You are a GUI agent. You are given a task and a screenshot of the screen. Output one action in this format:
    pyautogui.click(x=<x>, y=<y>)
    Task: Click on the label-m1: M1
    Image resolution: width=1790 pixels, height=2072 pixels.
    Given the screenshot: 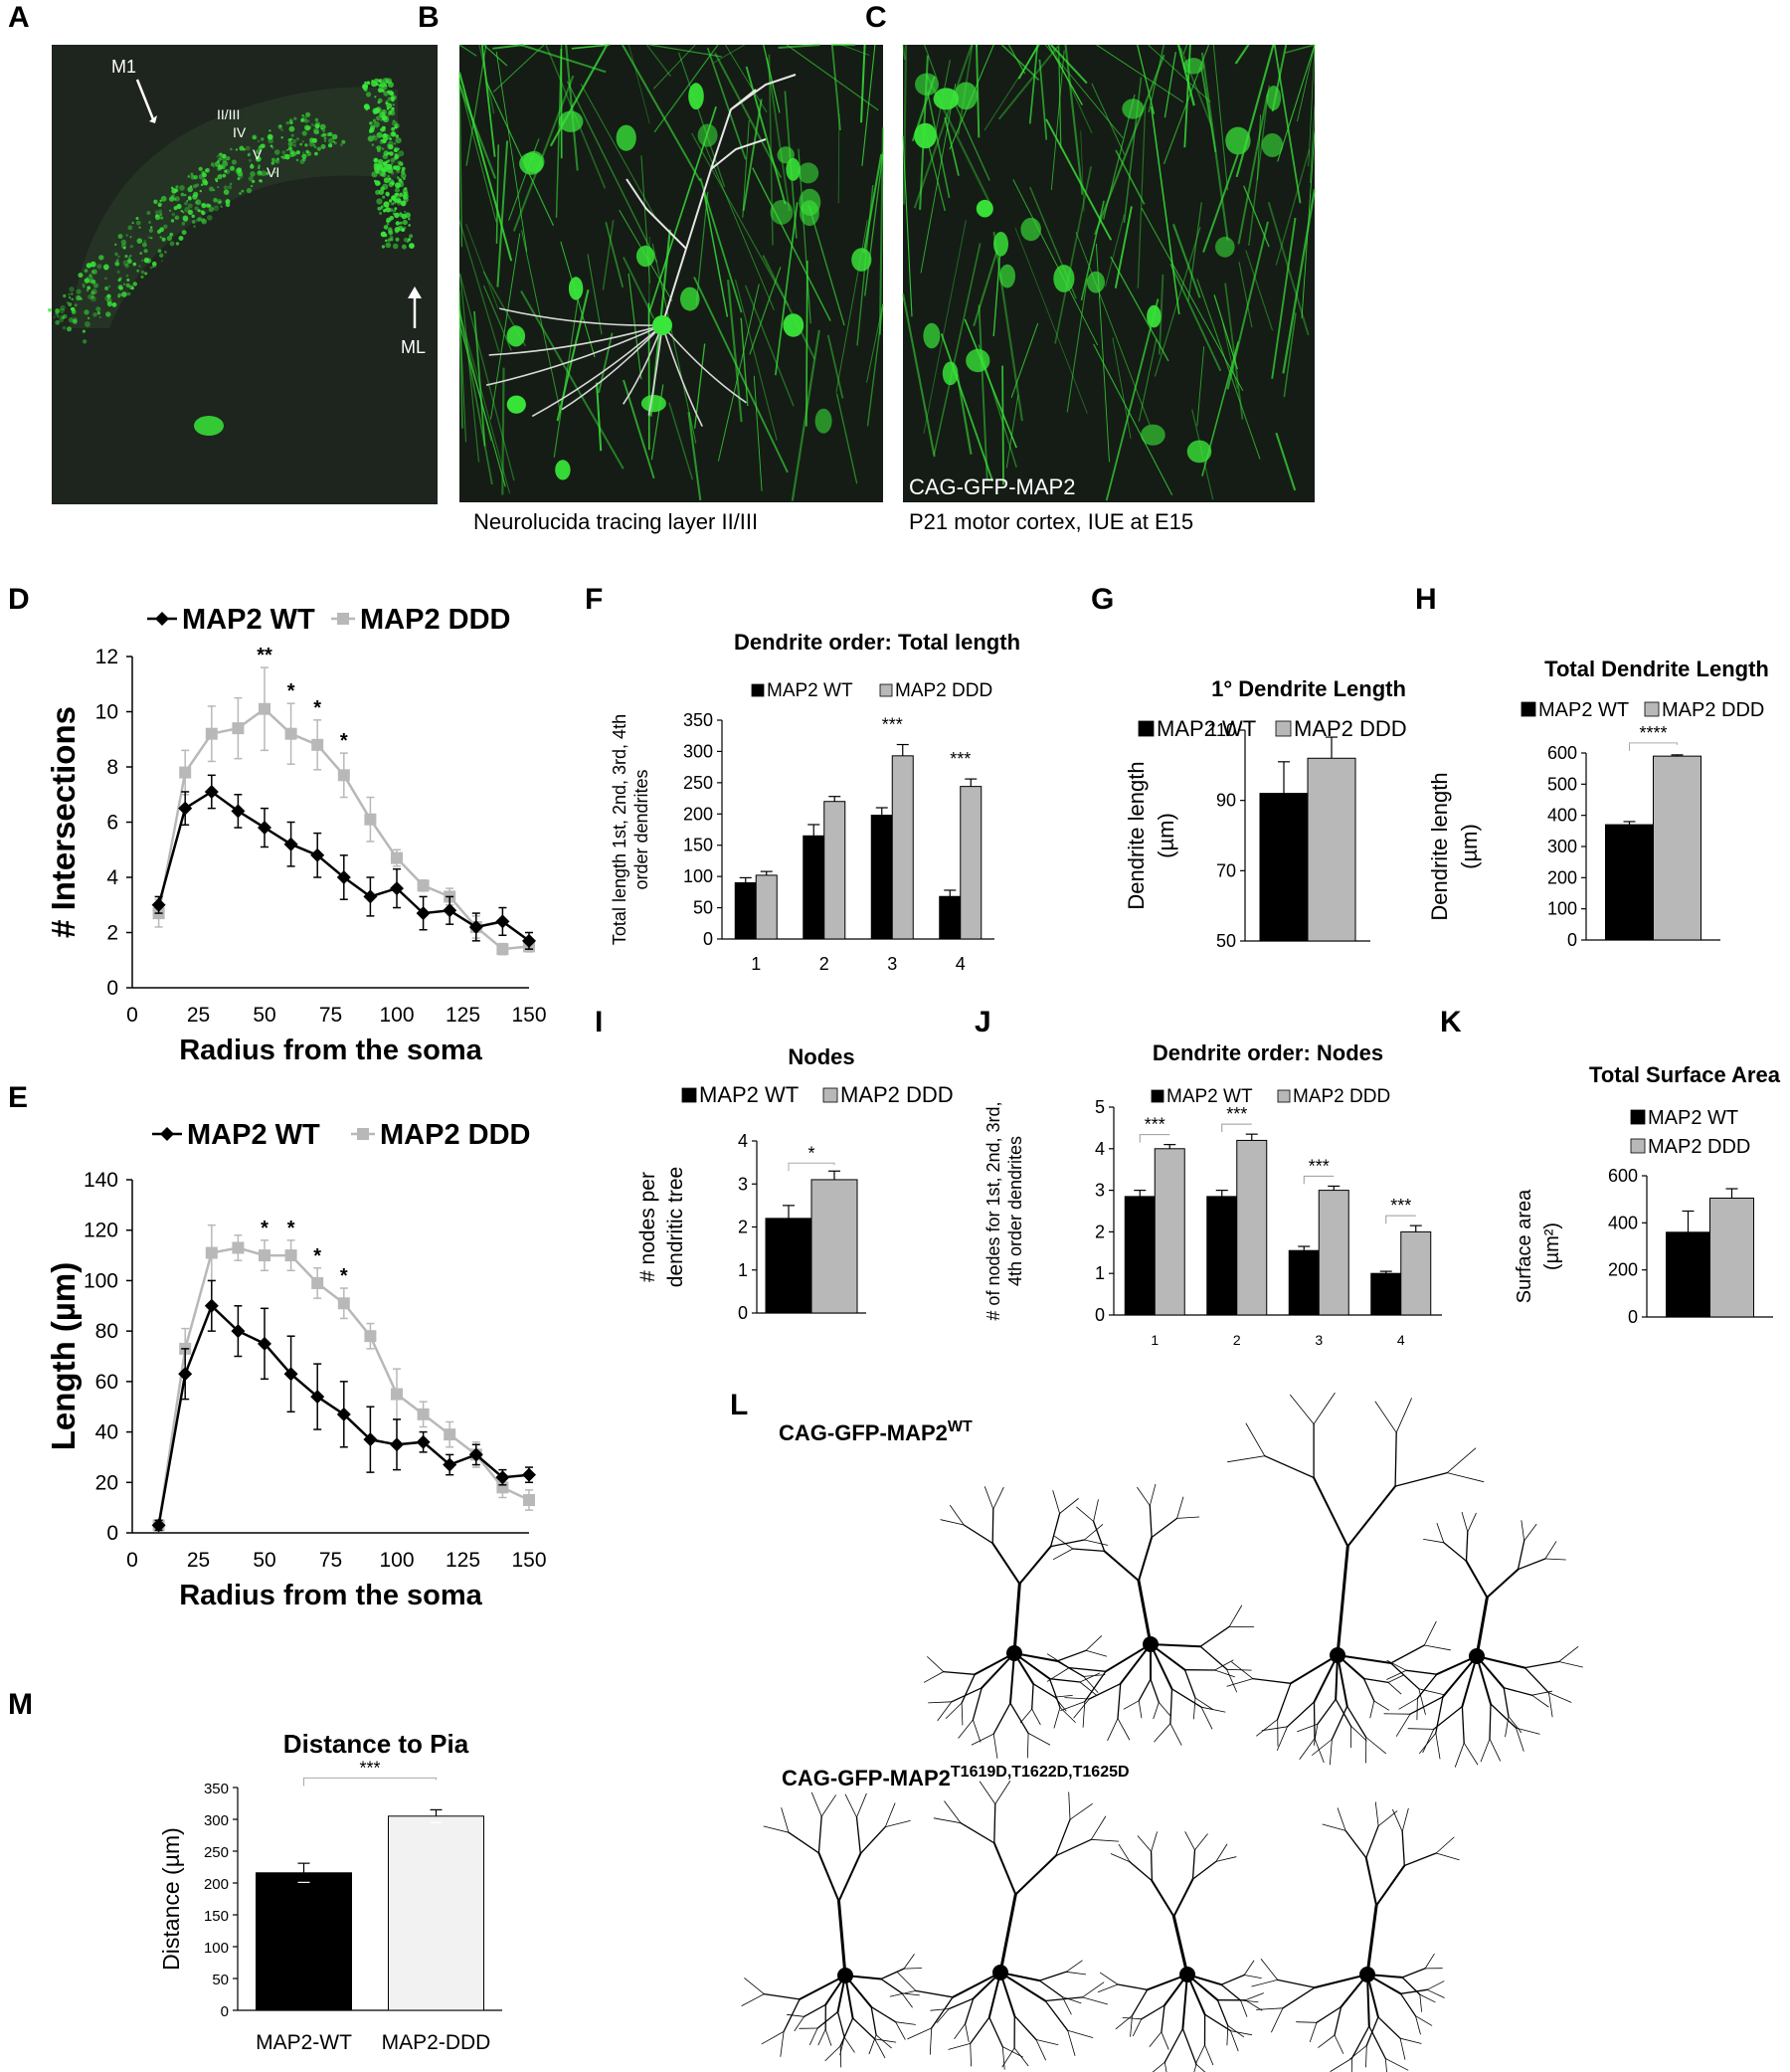 What is the action you would take?
    pyautogui.click(x=124, y=67)
    